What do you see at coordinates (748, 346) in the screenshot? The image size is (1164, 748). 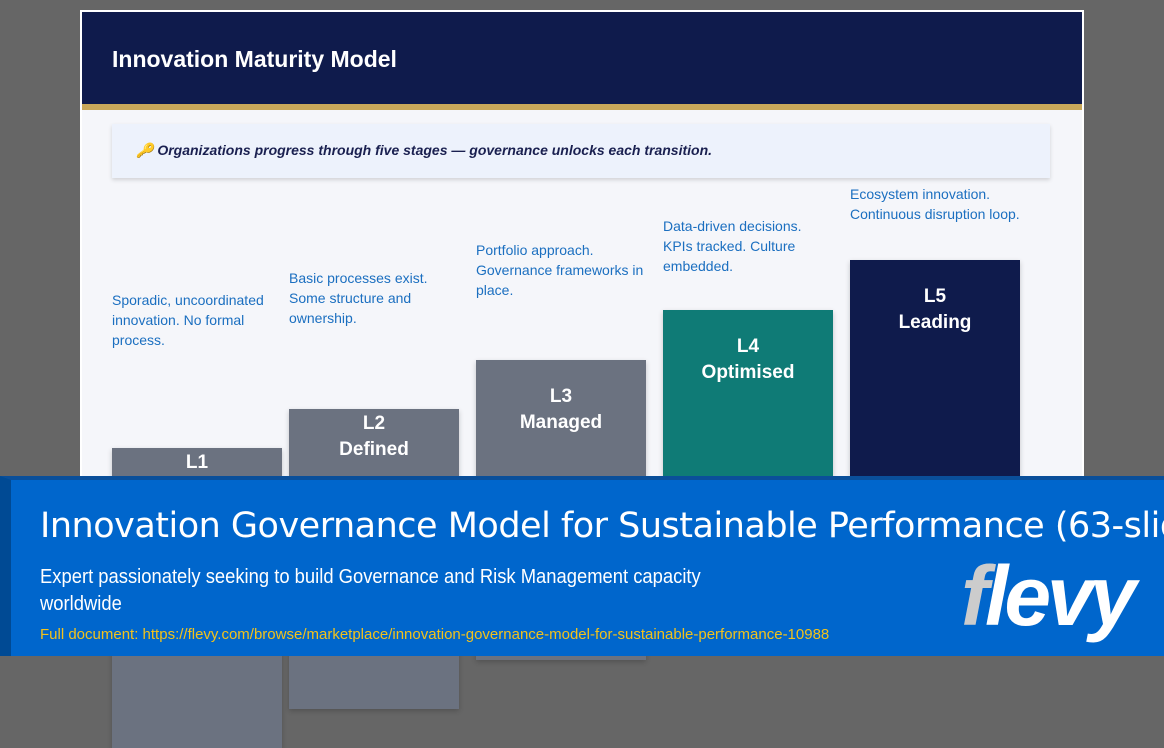 I see `level-code: L4` at bounding box center [748, 346].